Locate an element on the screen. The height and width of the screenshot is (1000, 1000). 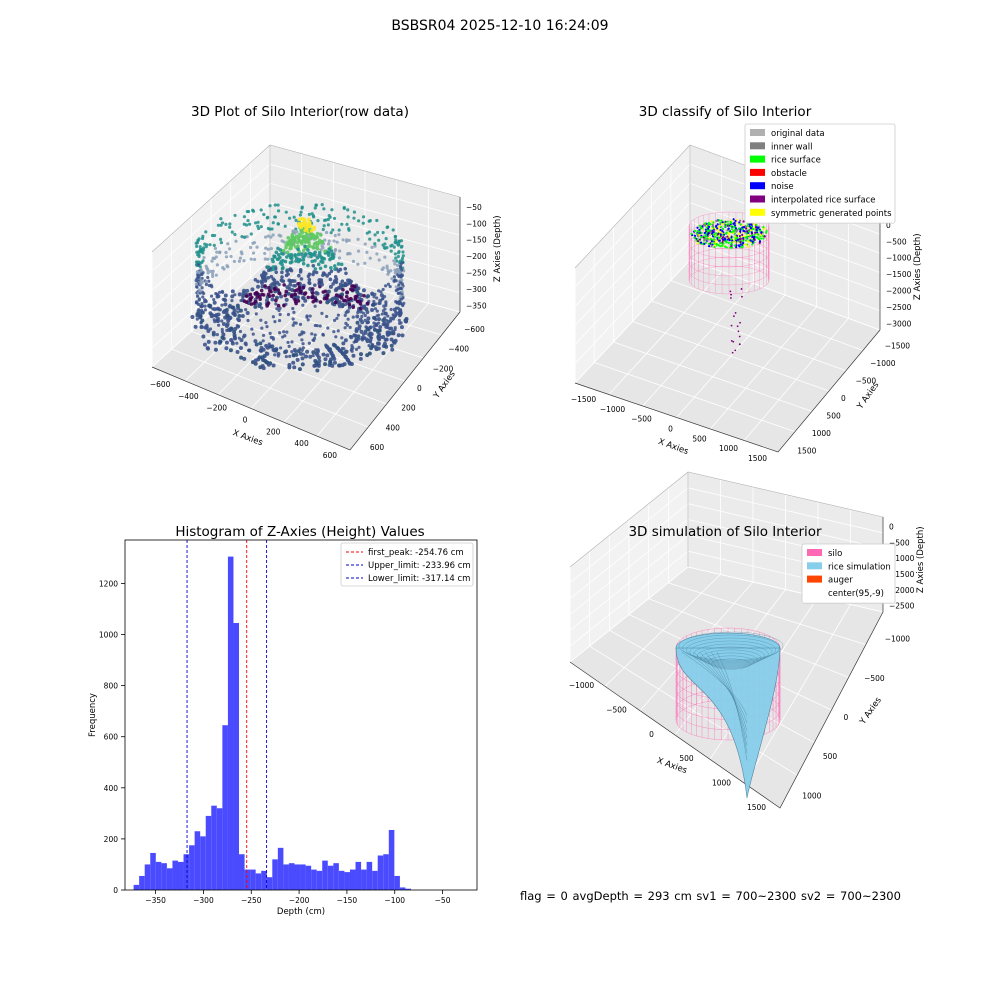
y-axis-label: Frequency is located at coordinates (93, 715).